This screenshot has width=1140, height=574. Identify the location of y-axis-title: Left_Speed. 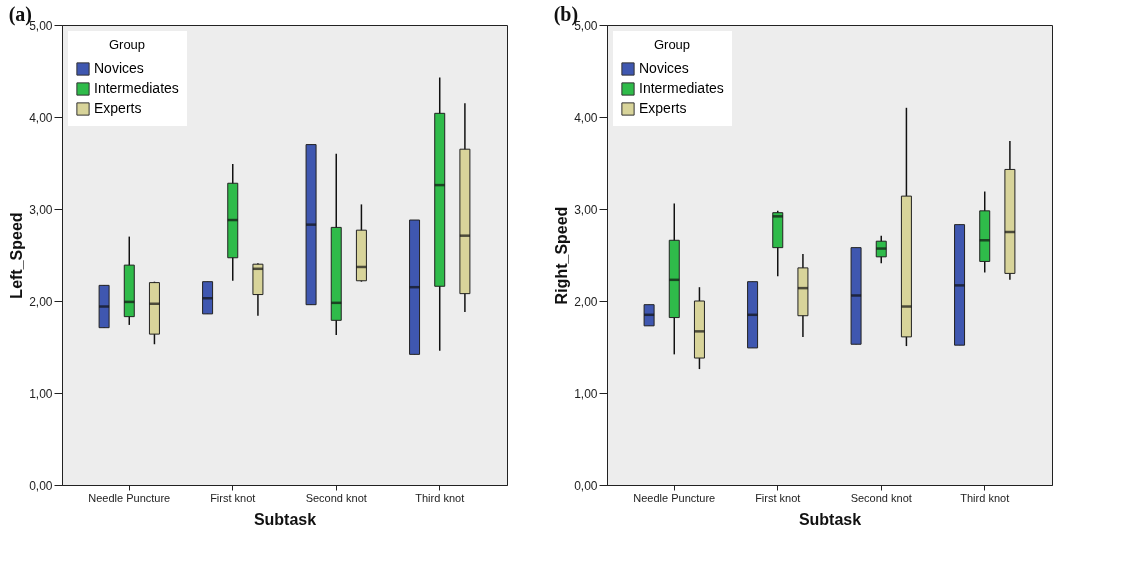
(17, 255).